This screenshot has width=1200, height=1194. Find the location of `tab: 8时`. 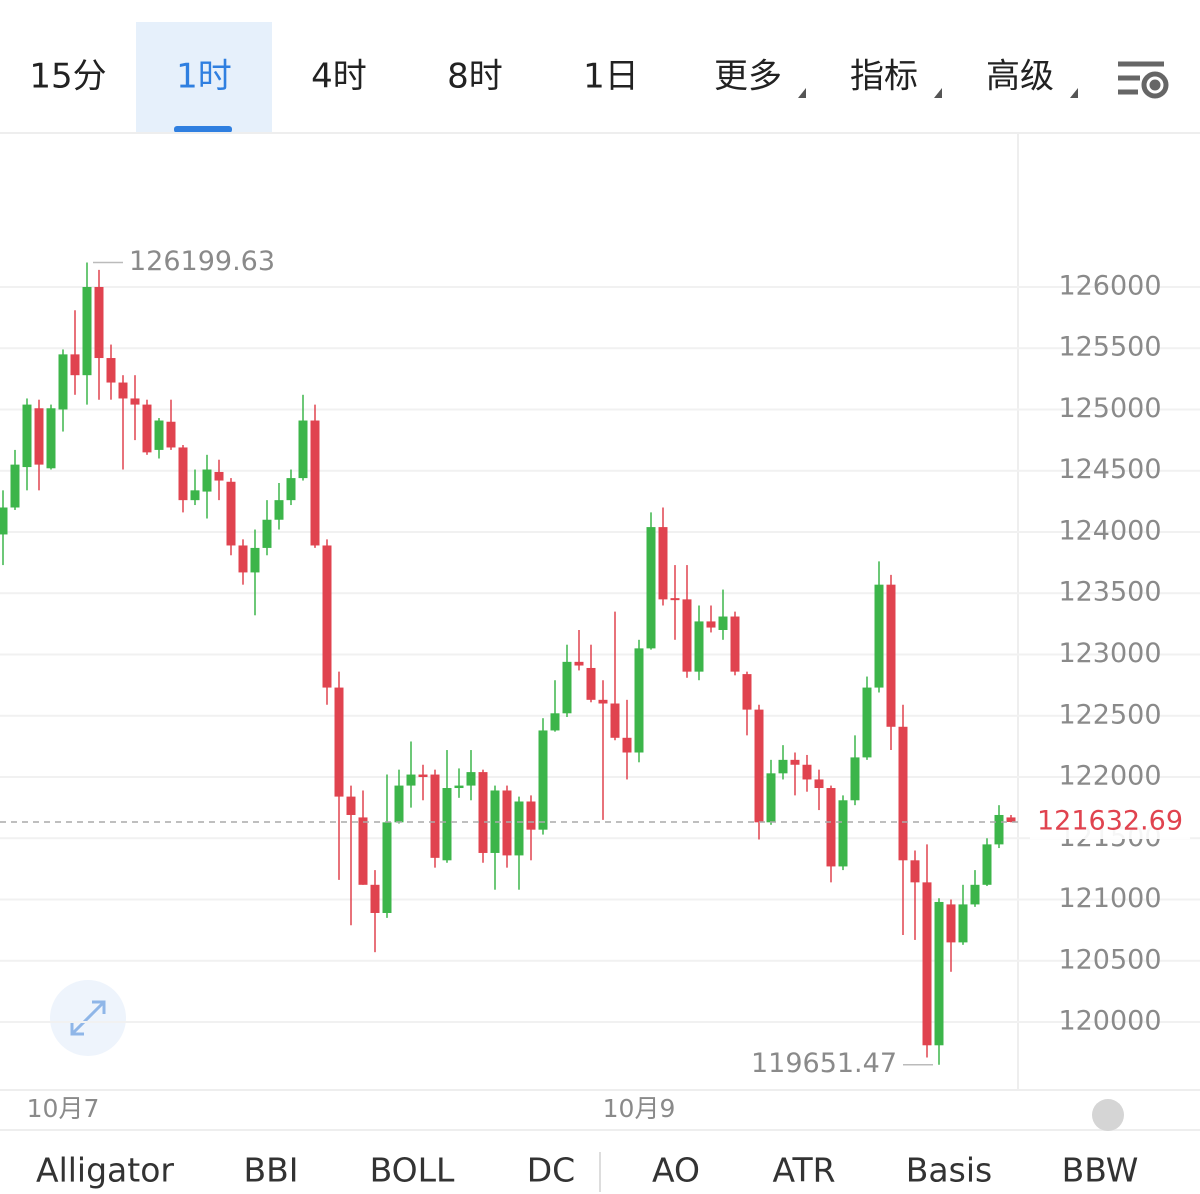

tab: 8时 is located at coordinates (475, 77).